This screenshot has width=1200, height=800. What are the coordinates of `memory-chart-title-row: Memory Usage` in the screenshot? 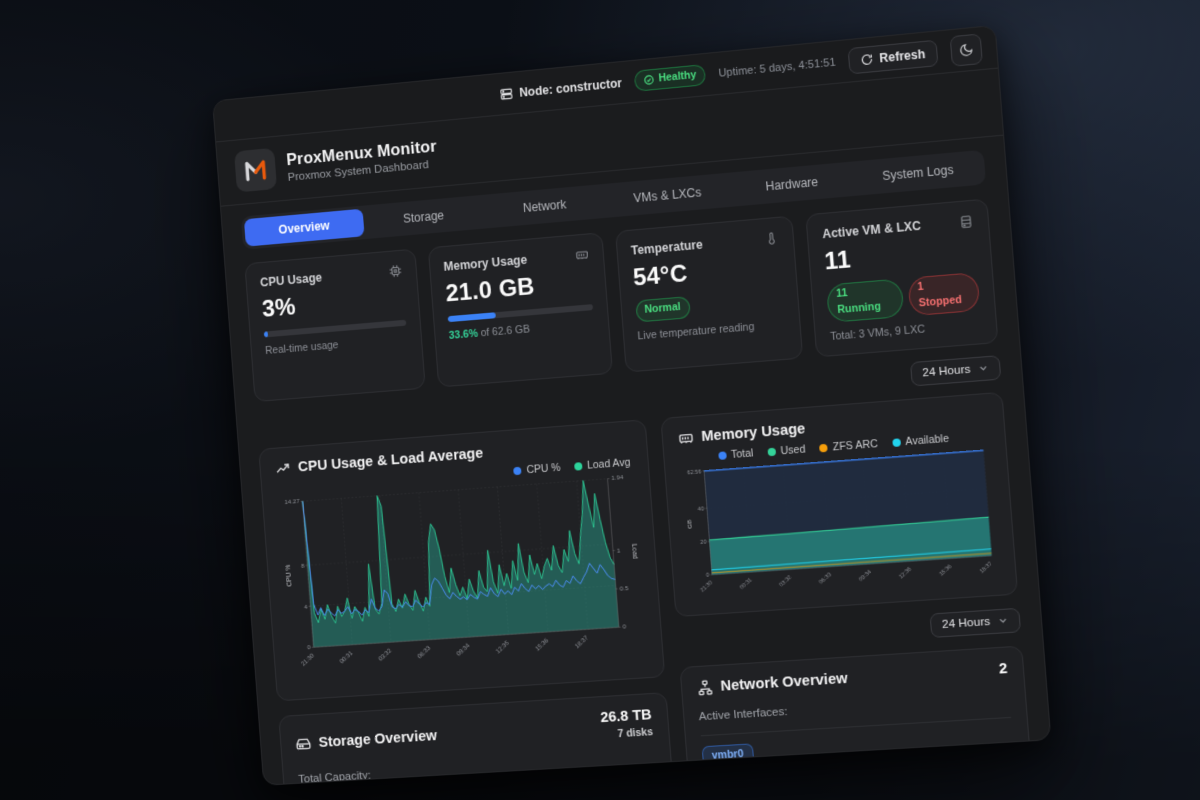 It's located at (741, 434).